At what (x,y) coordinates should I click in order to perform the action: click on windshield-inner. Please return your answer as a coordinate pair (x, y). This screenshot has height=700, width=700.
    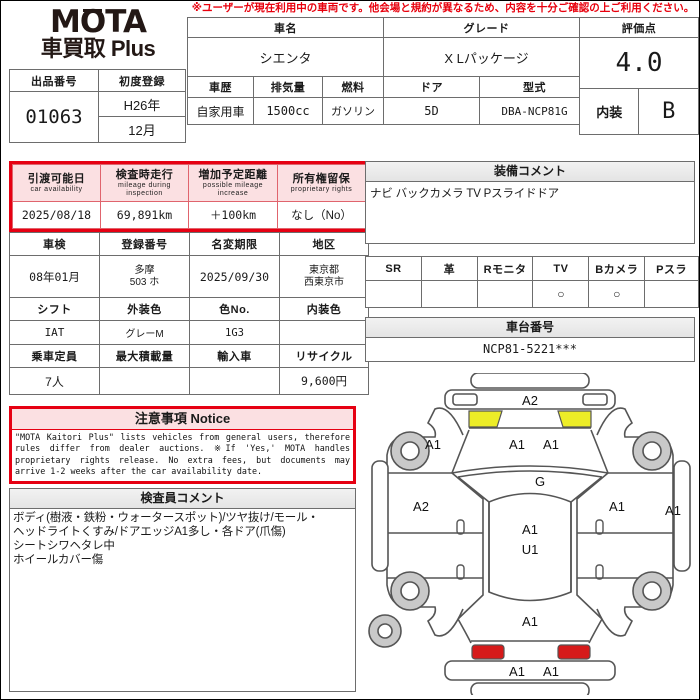
    Looking at the image, I should click on (530, 474).